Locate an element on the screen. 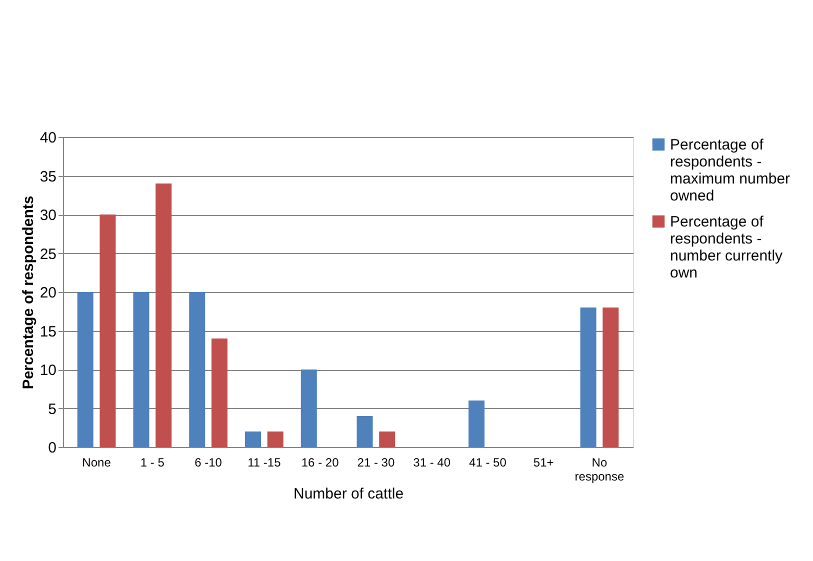 Image resolution: width=813 pixels, height=561 pixels. y-axis-title: Percentage of respondents is located at coordinates (28, 293).